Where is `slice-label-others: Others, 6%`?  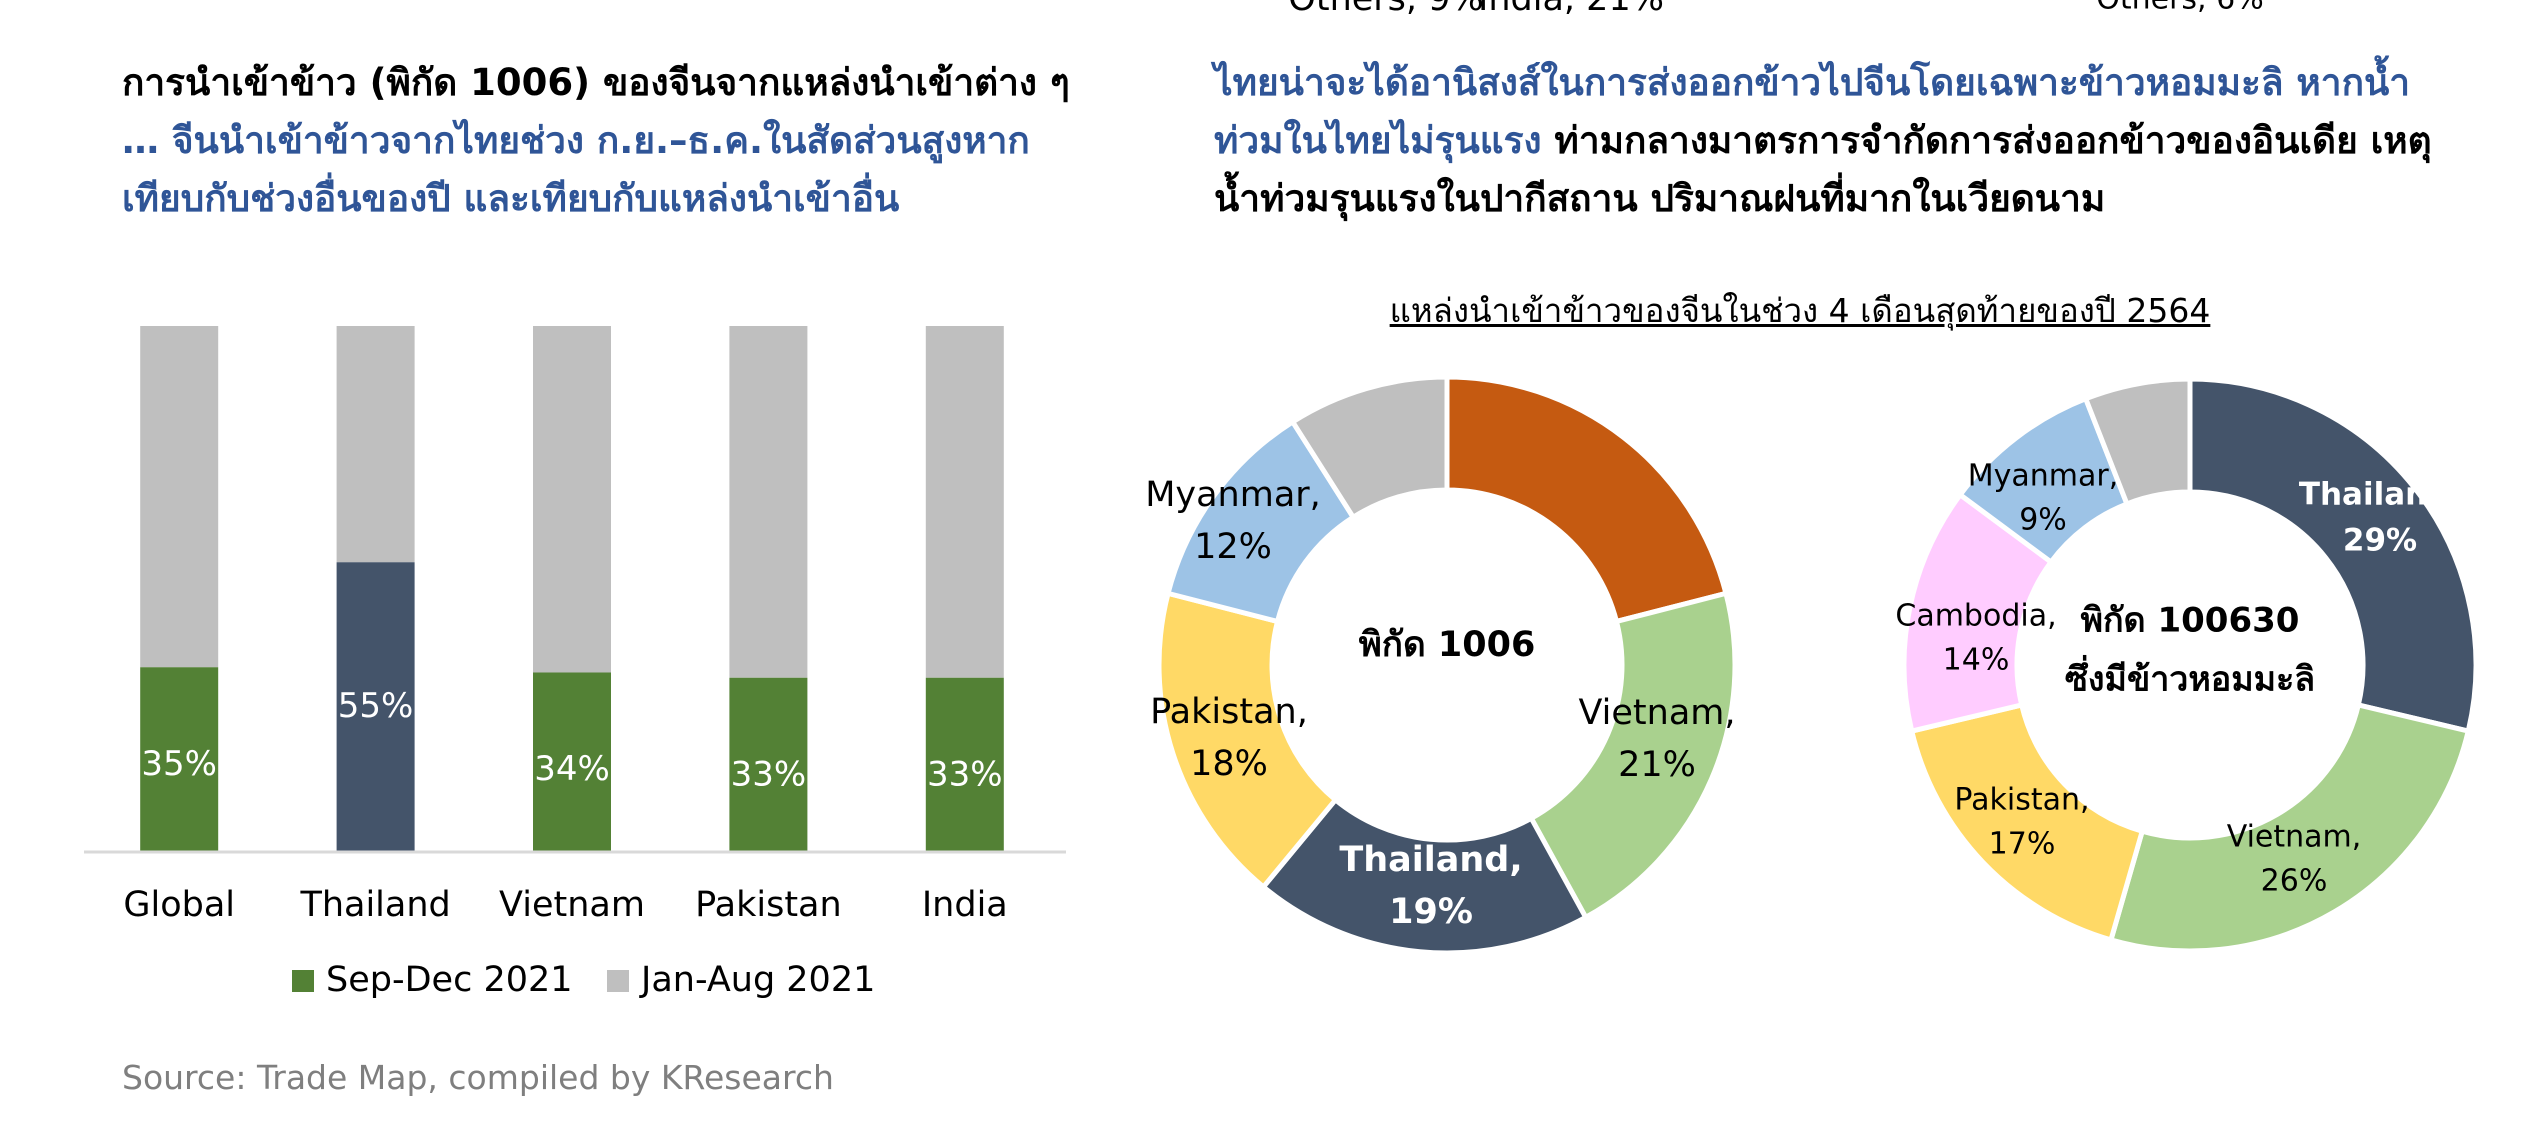 slice-label-others: Others, 6% is located at coordinates (2179, 8).